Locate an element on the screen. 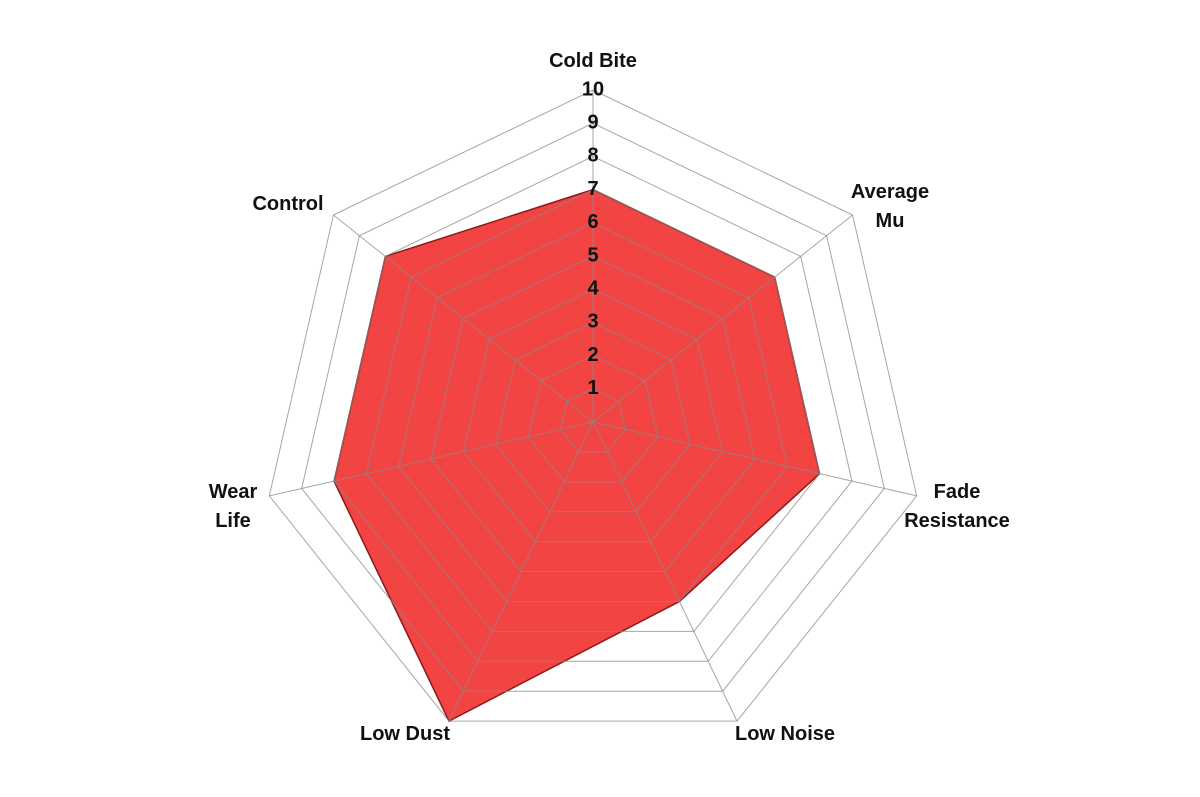 This screenshot has height=797, width=1200. axis-label: Fade Resistance is located at coordinates (957, 506).